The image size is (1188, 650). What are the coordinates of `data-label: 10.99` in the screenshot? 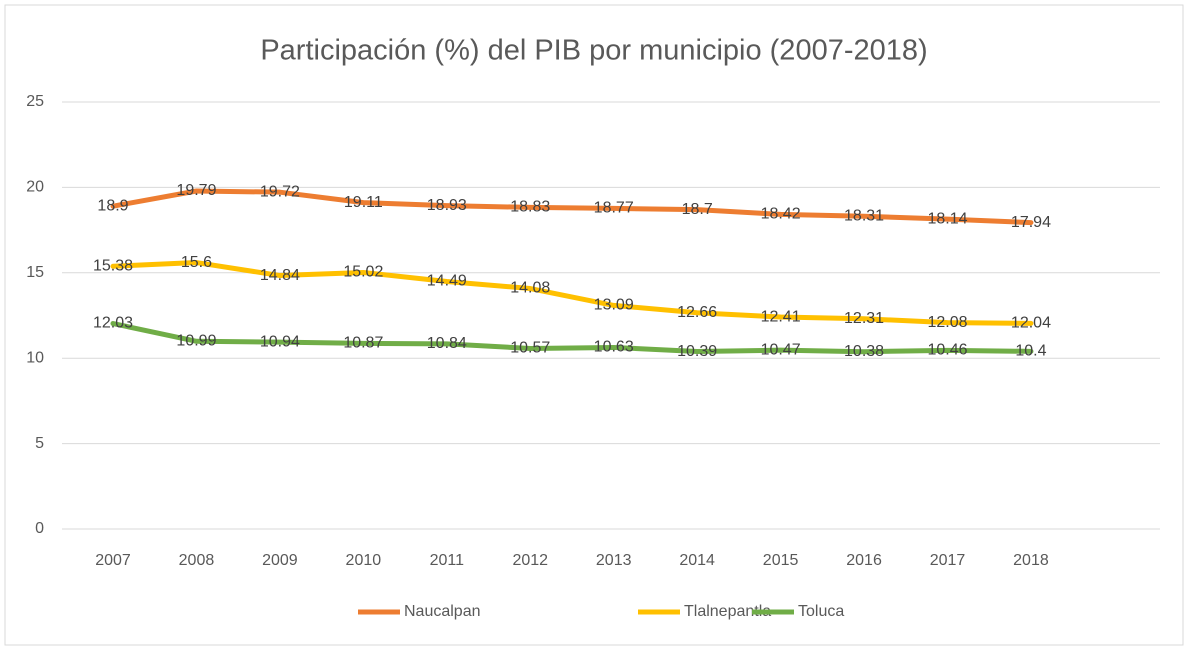 It's located at (196, 341).